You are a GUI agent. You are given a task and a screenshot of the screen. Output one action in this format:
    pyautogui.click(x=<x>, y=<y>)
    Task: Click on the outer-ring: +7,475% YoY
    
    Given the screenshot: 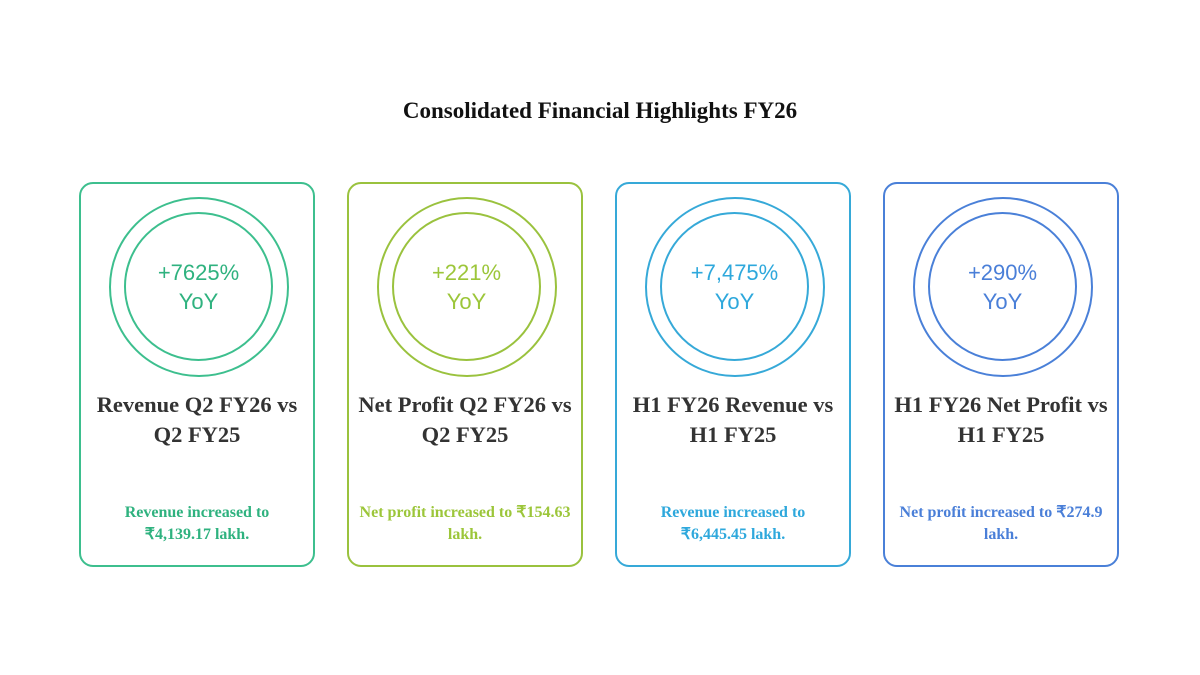 What is the action you would take?
    pyautogui.click(x=735, y=287)
    